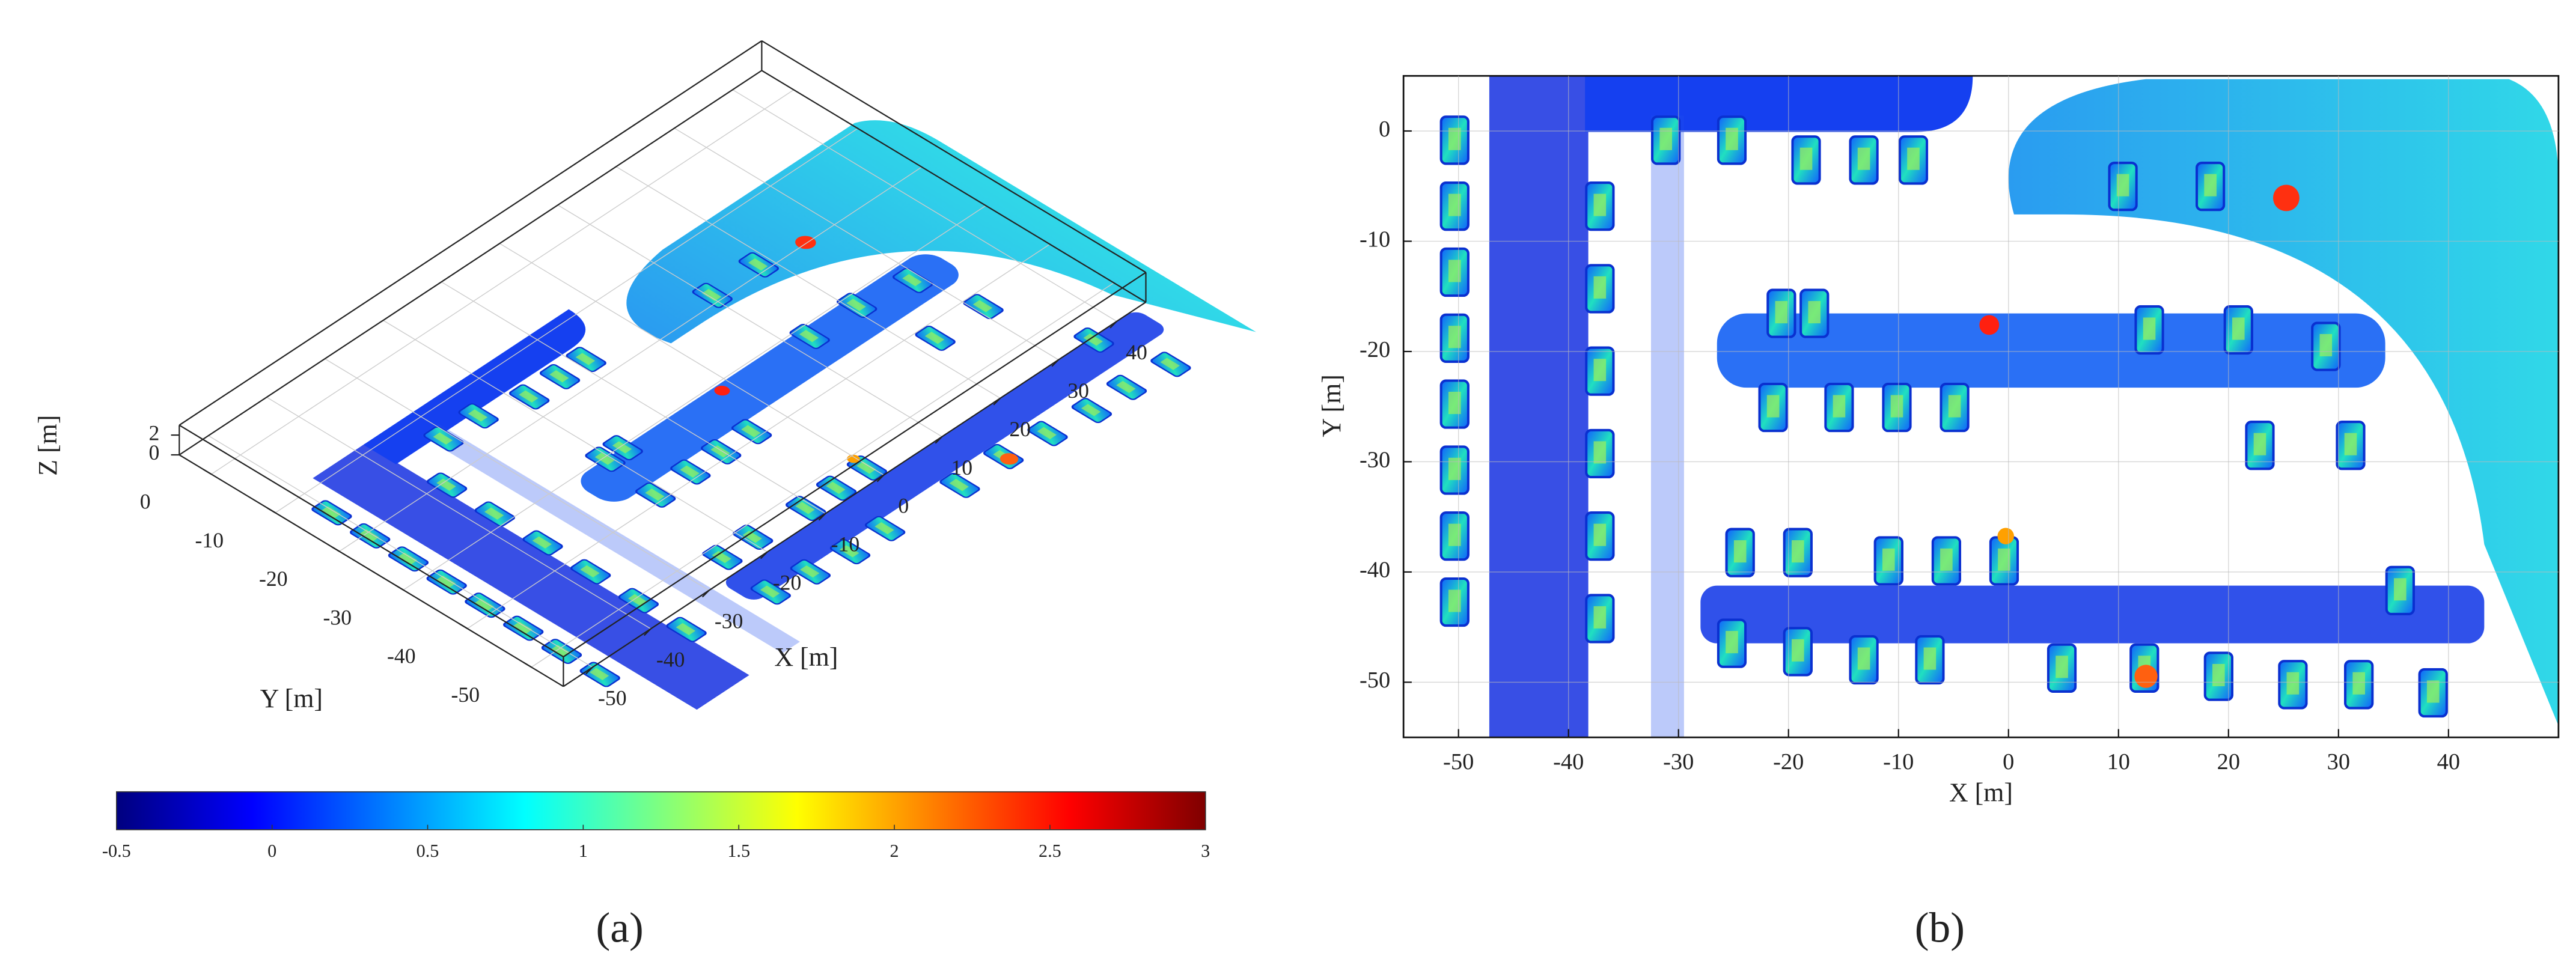 This screenshot has height=968, width=2576. I want to click on colorbar-tick-label: 1.5, so click(738, 851).